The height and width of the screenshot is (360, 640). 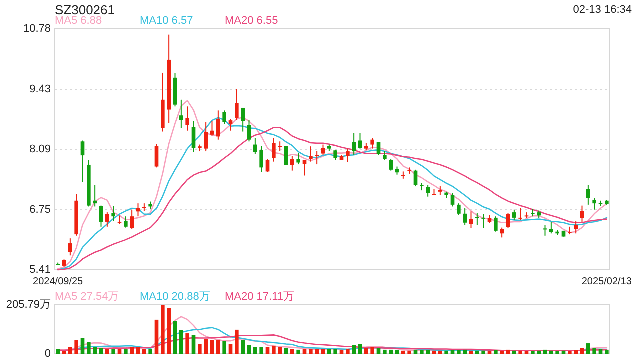 What do you see at coordinates (28, 305) in the screenshot?
I see `ytick: 205.79万` at bounding box center [28, 305].